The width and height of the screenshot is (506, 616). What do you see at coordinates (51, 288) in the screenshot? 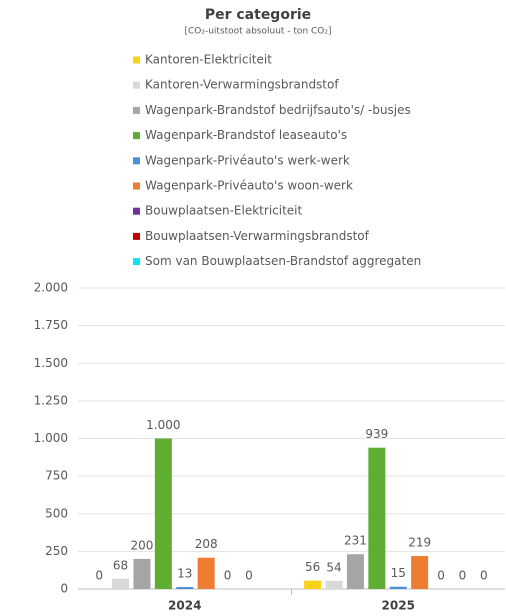
I see `y-tick-label: 2.000` at bounding box center [51, 288].